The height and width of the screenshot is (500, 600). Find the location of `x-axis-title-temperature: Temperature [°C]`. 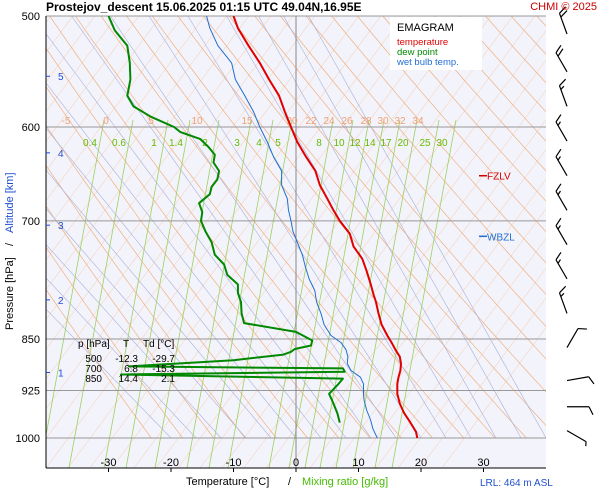

x-axis-title-temperature: Temperature [°C] is located at coordinates (227, 482).